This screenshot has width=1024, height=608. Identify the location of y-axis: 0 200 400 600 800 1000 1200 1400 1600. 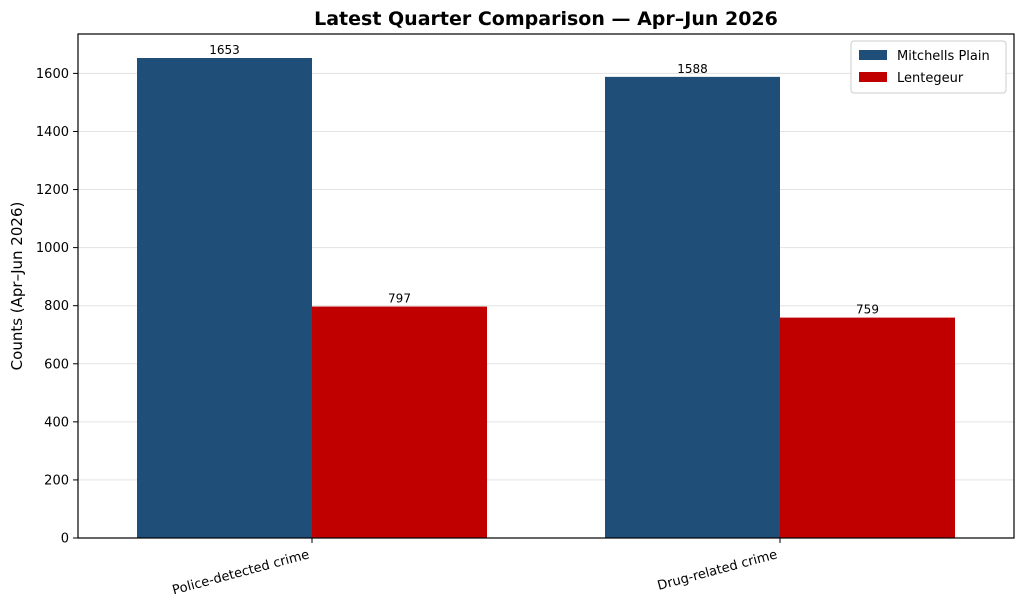
(57, 307).